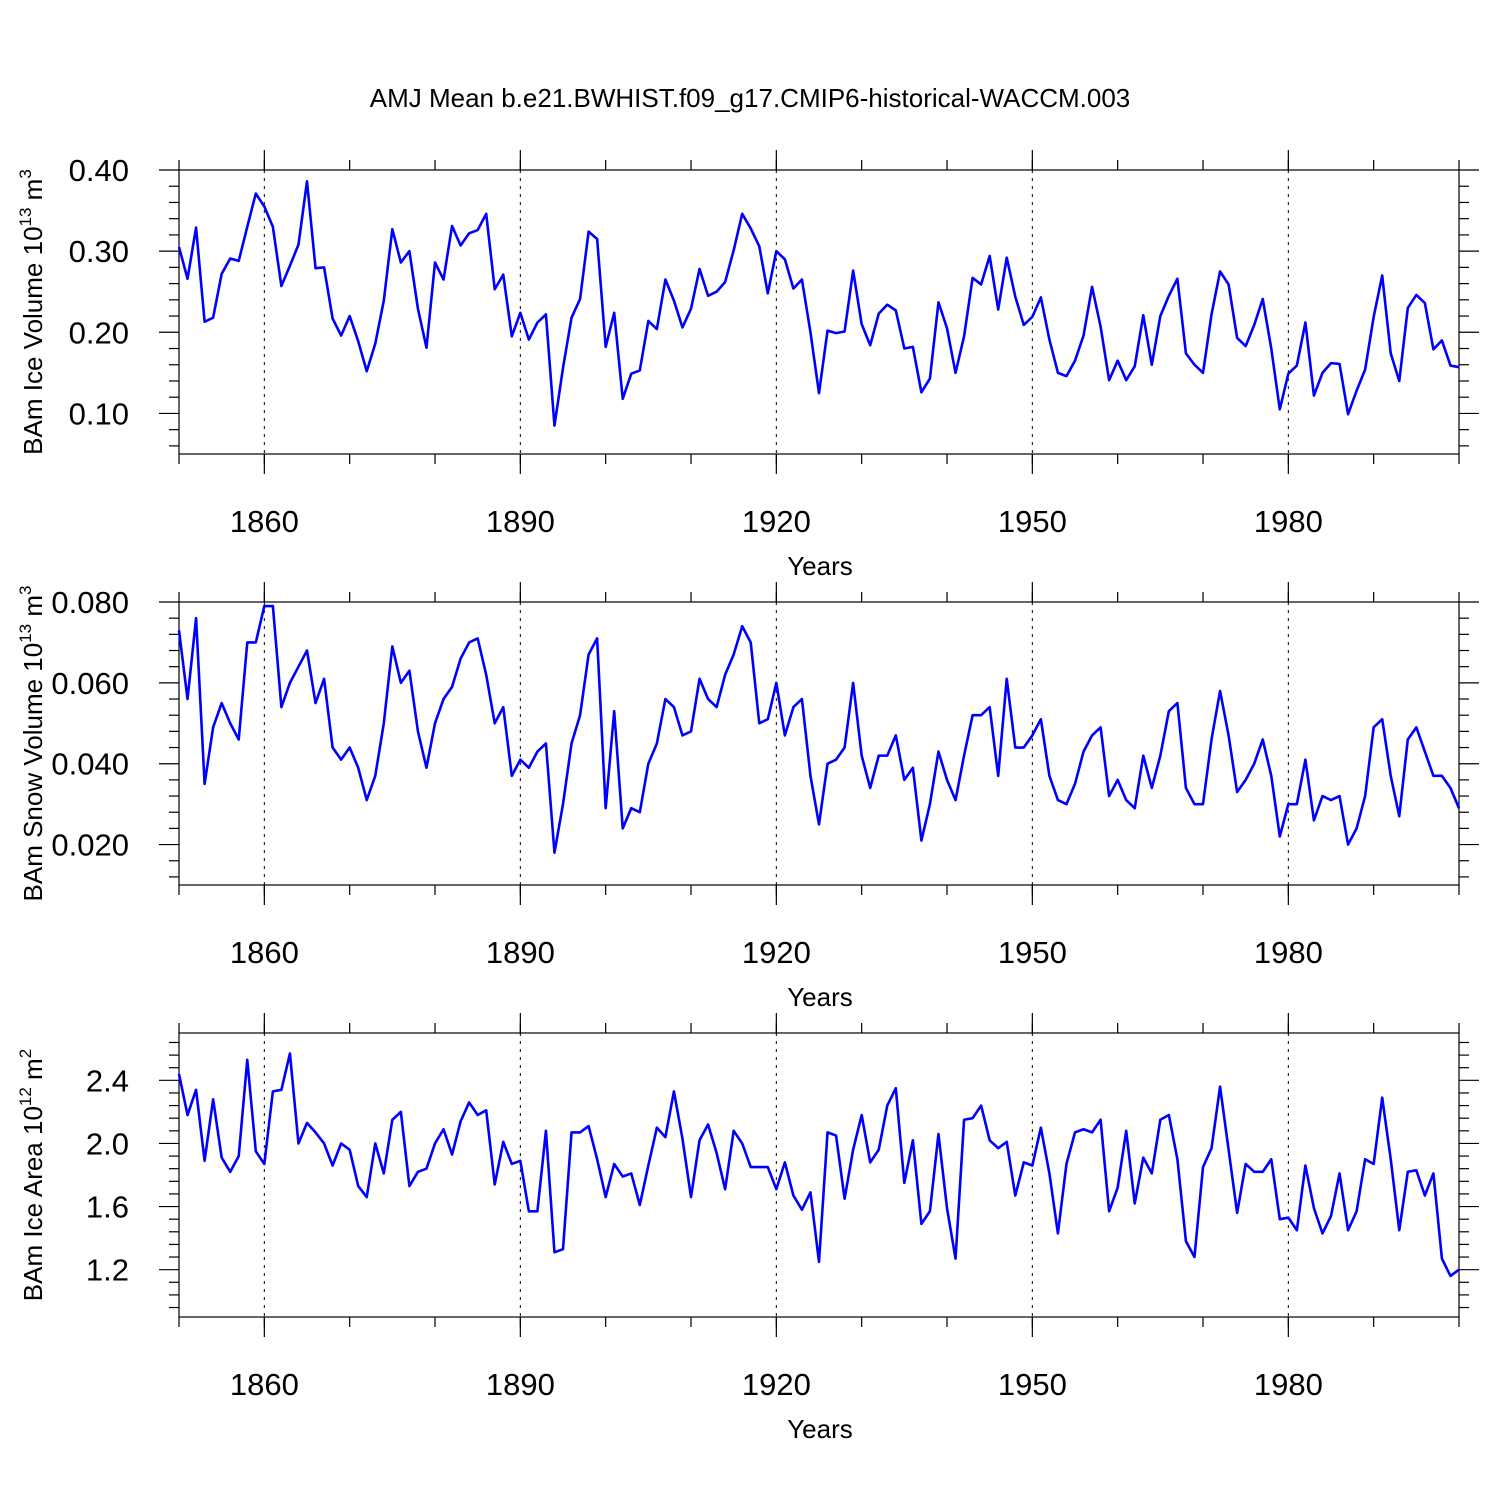  I want to click on y-tick-label: 0.020, so click(90, 845).